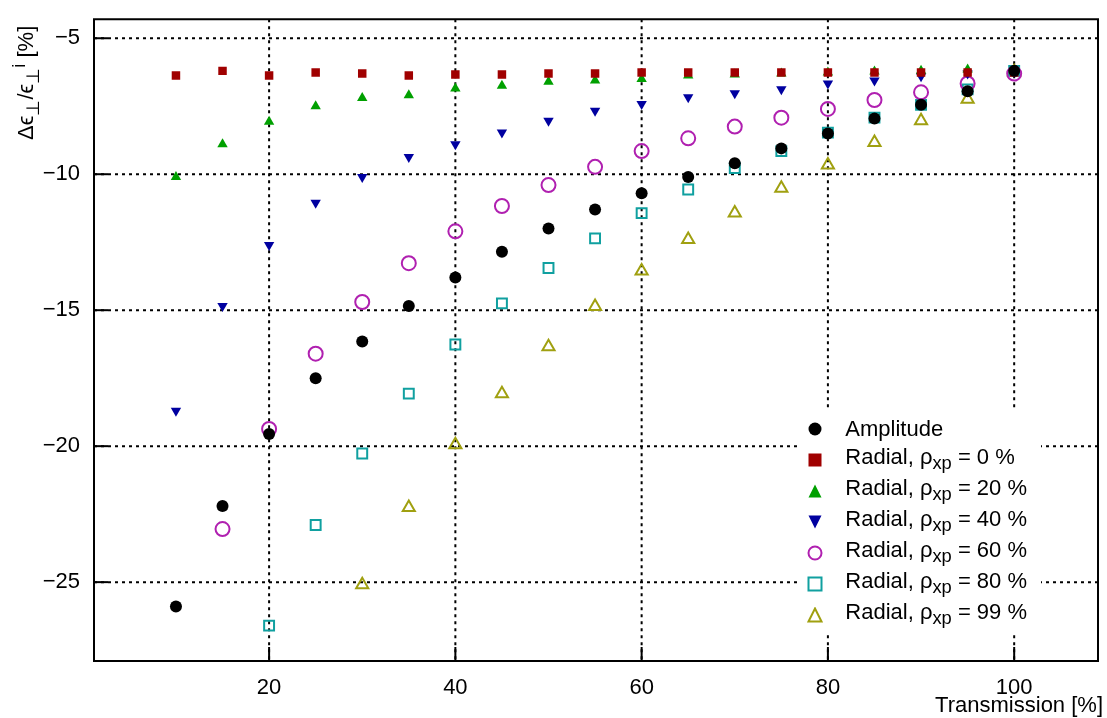 The height and width of the screenshot is (718, 1107). I want to click on legend-label: Radial, ρ$_{xp}$ = 40 %, so click(936, 521).